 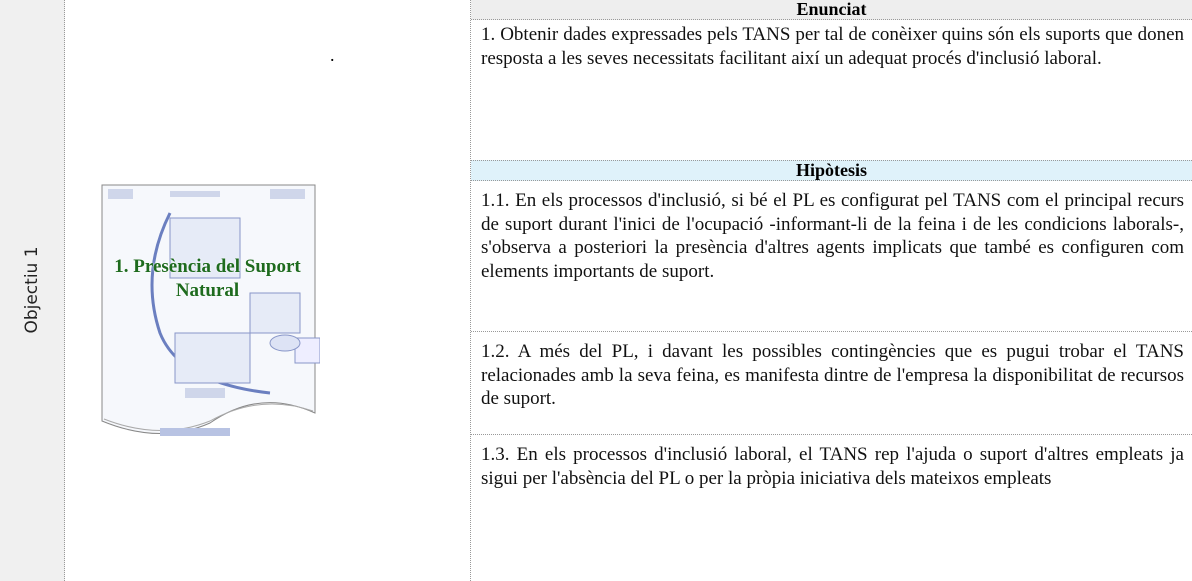 What do you see at coordinates (210, 310) in the screenshot?
I see `diagram-thumbnail` at bounding box center [210, 310].